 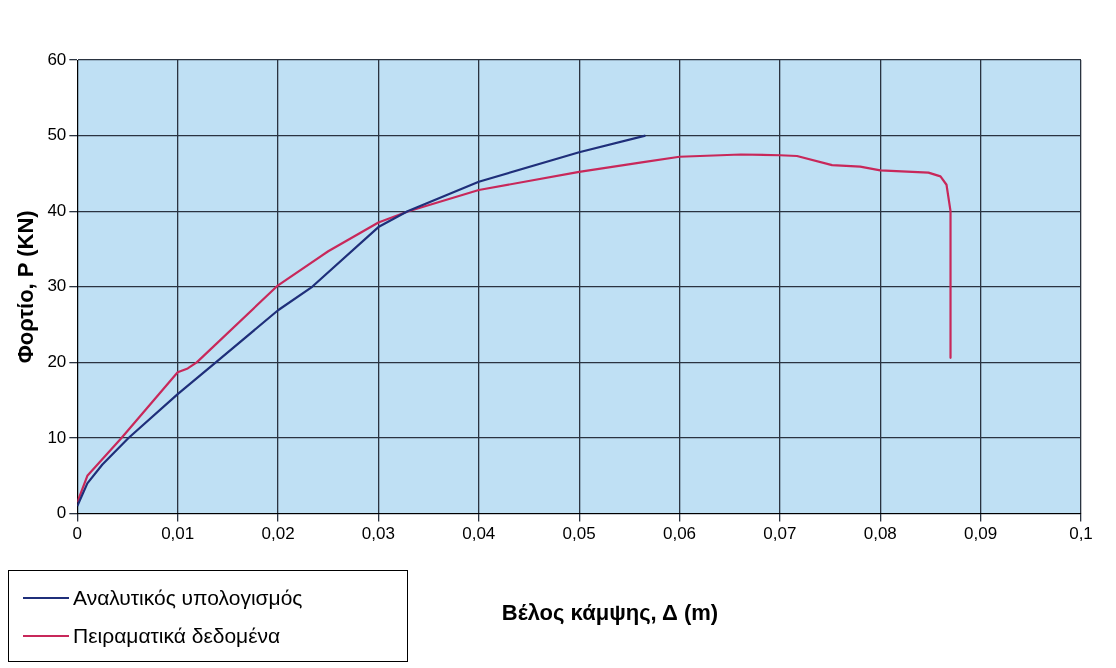 What do you see at coordinates (880, 534) in the screenshot?
I see `x-tick-label: 0,08` at bounding box center [880, 534].